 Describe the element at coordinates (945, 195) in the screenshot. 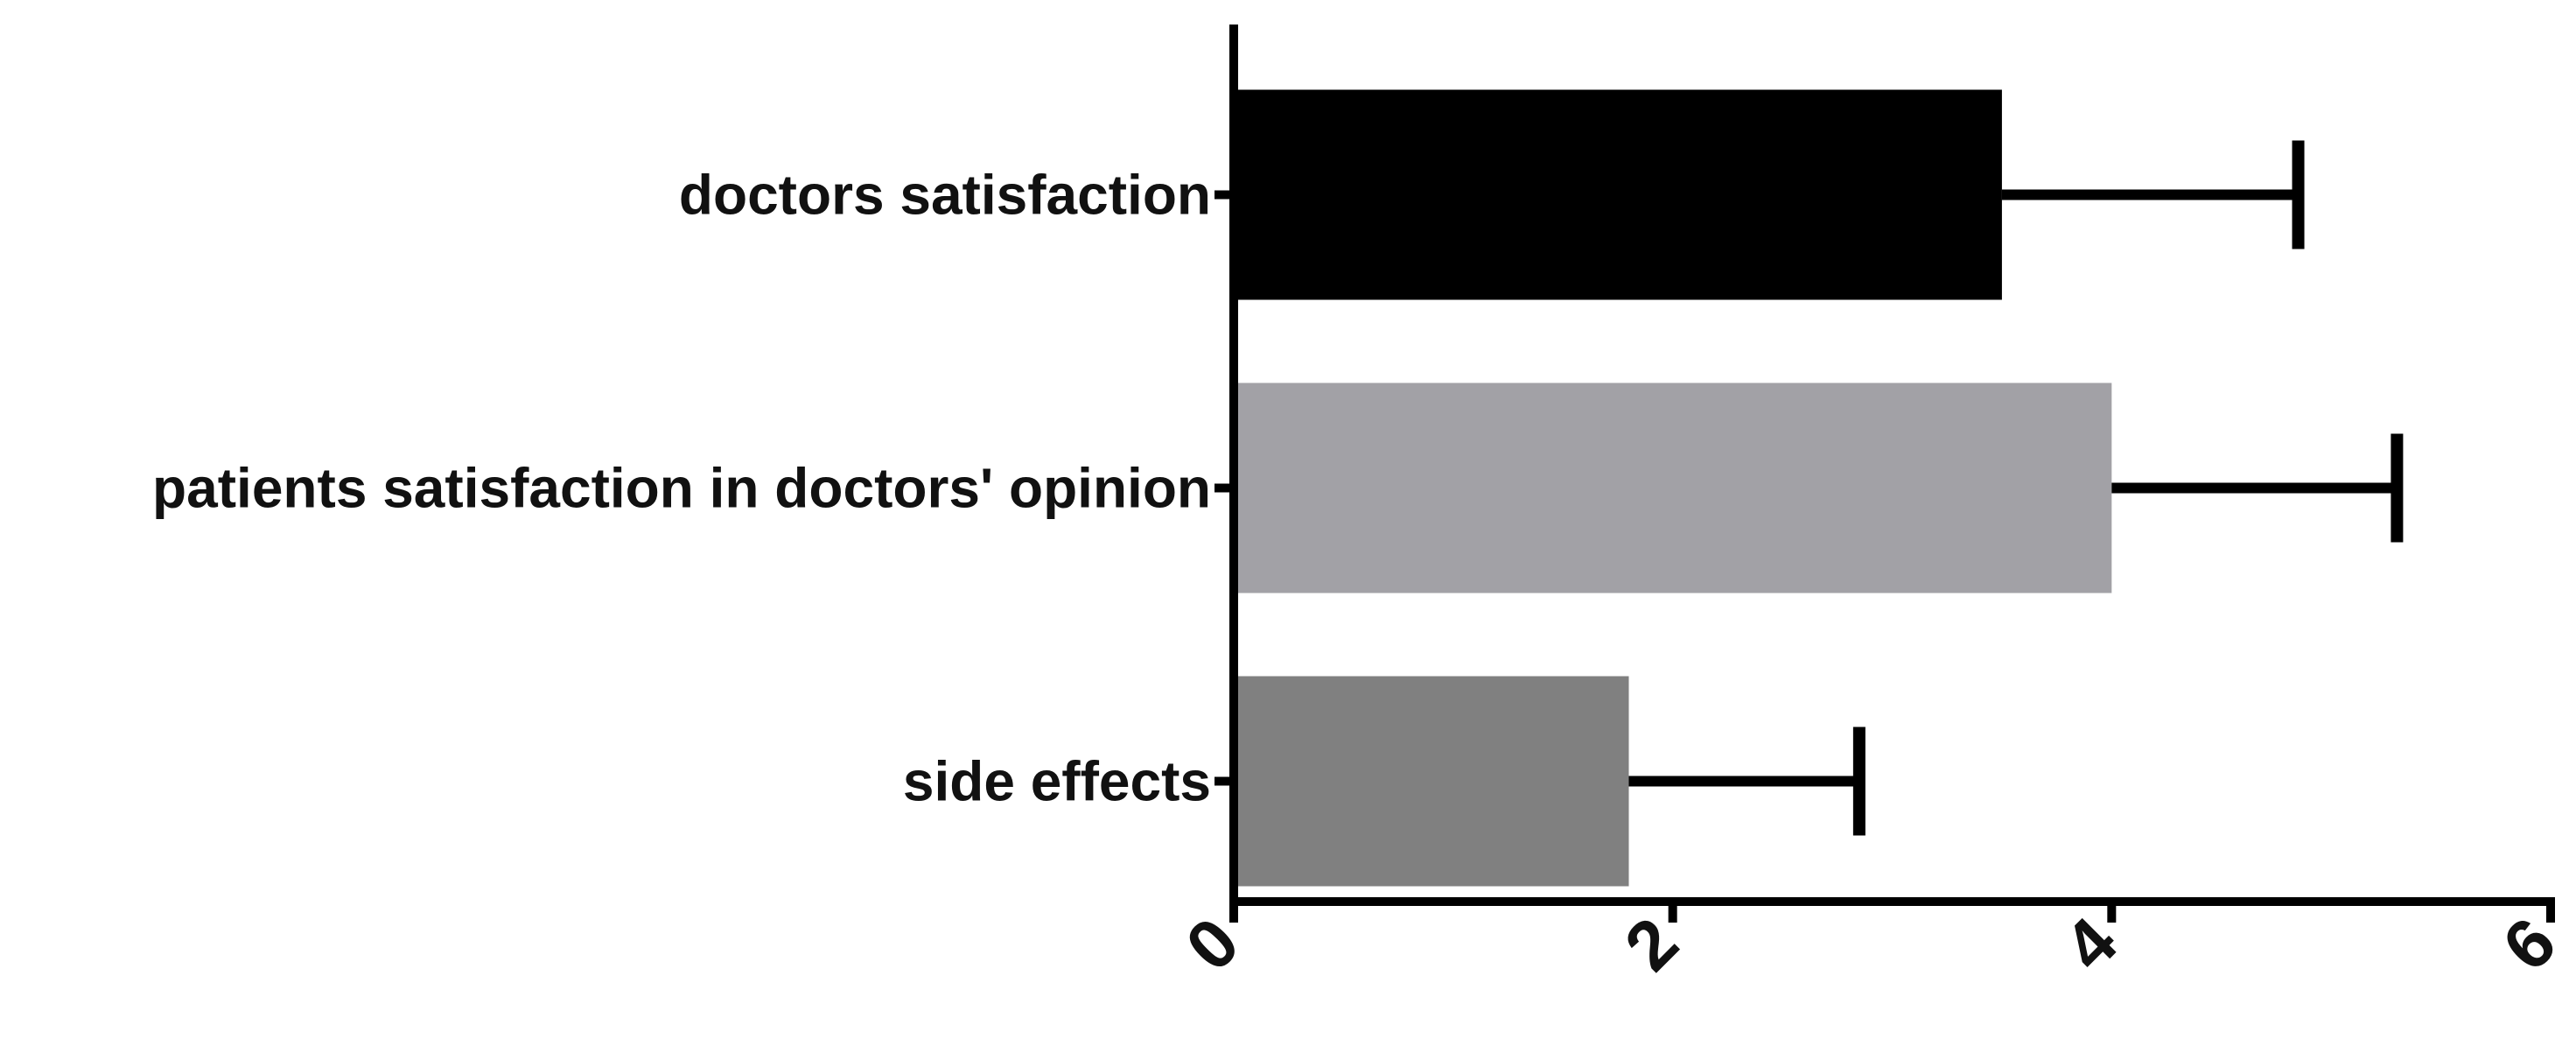

I see `category-label: doctors satisfaction` at that location.